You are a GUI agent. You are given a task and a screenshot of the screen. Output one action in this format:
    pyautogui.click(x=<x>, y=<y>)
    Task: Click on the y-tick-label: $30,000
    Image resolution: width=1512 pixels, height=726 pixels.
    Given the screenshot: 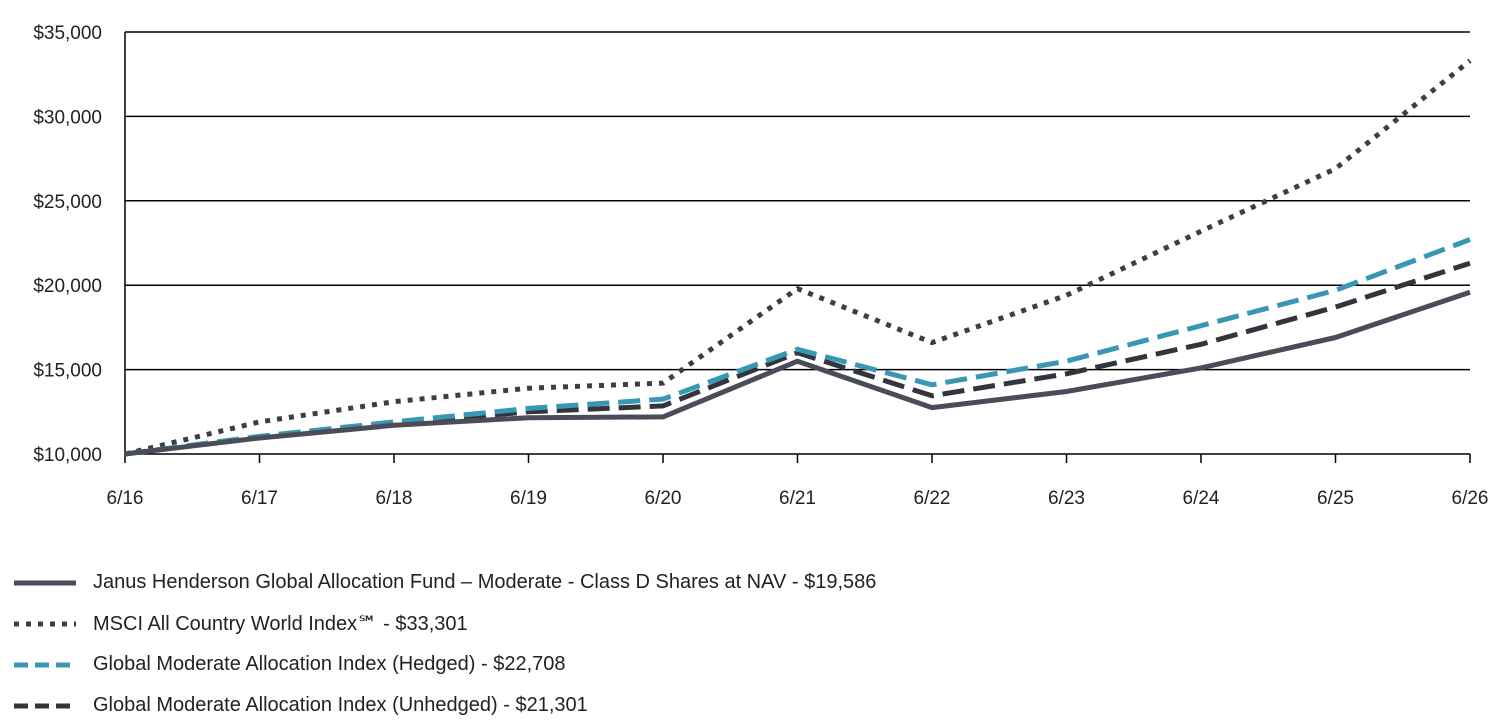 What is the action you would take?
    pyautogui.click(x=67, y=117)
    